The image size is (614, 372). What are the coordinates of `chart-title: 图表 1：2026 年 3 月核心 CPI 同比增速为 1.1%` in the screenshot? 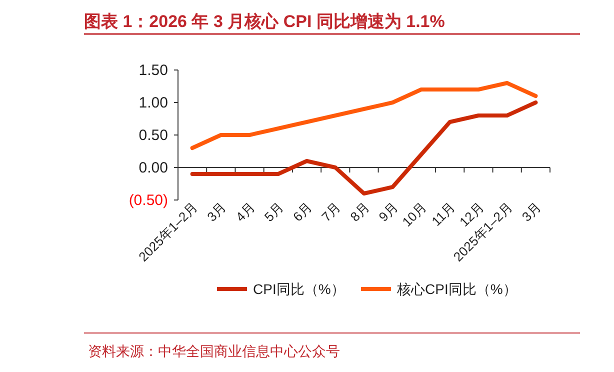 It's located at (264, 21).